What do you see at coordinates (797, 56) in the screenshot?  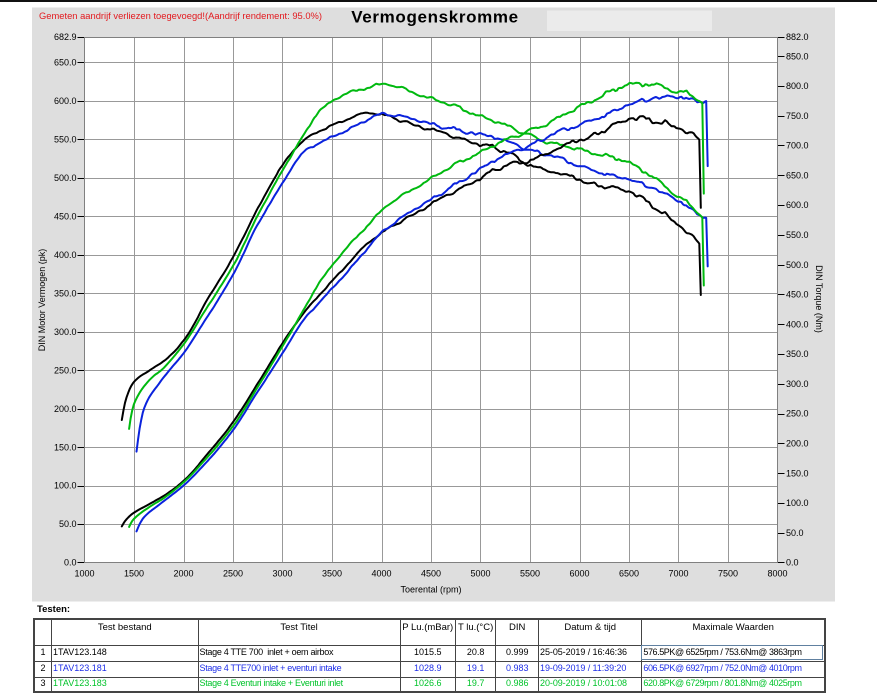 I see `svg-text: 850.0` at bounding box center [797, 56].